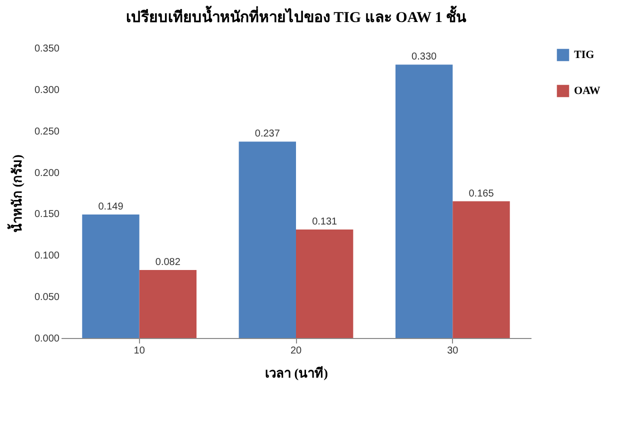 The image size is (627, 425). What do you see at coordinates (111, 207) in the screenshot?
I see `data-label: 0.149` at bounding box center [111, 207].